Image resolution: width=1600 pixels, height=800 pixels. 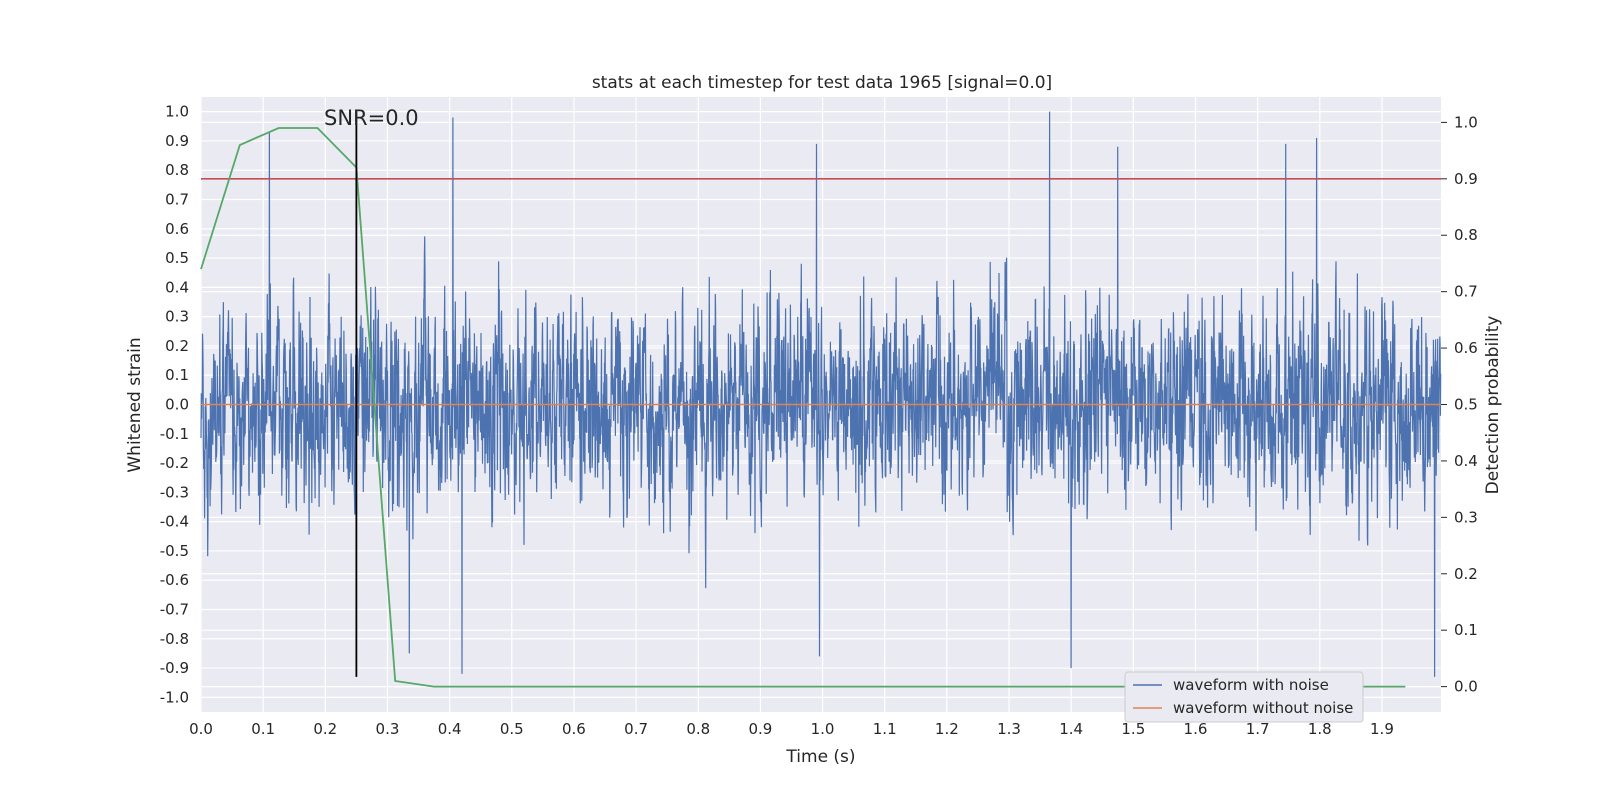 I want to click on legend-box, so click(x=1244, y=697).